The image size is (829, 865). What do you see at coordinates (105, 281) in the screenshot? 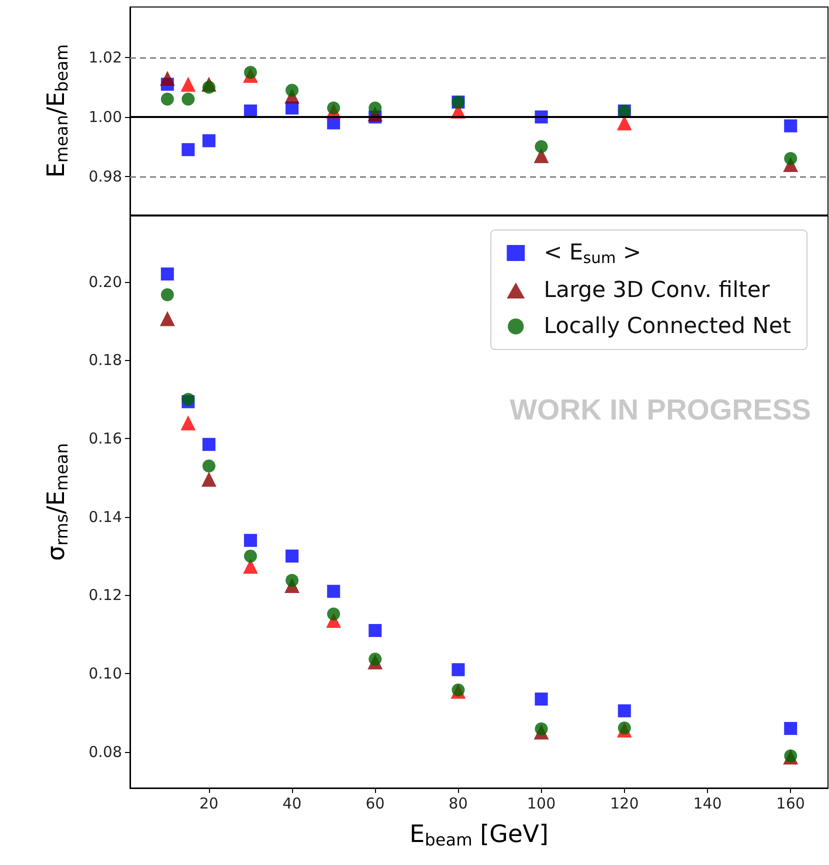
I see `y-tick-label: 0.20` at bounding box center [105, 281].